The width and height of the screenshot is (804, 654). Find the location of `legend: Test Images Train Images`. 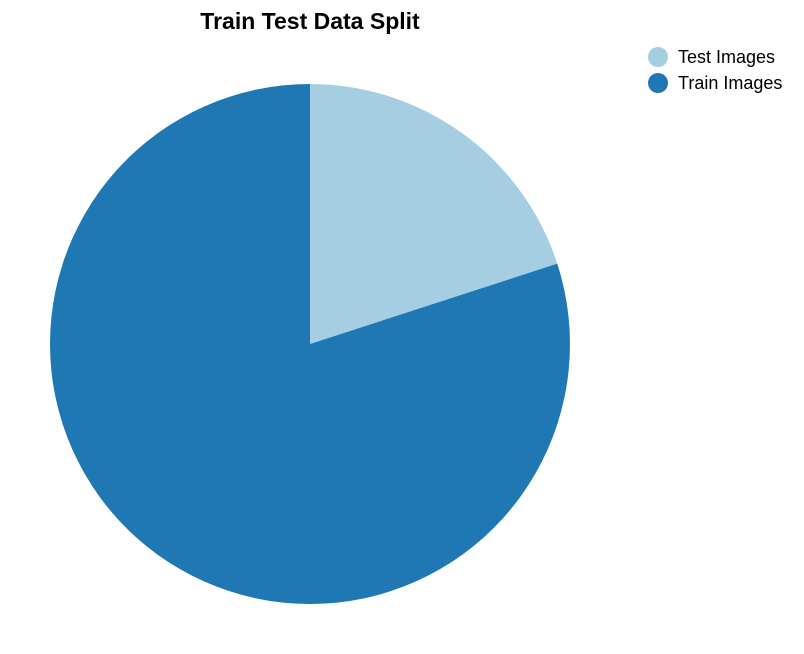

legend: Test Images Train Images is located at coordinates (715, 70).